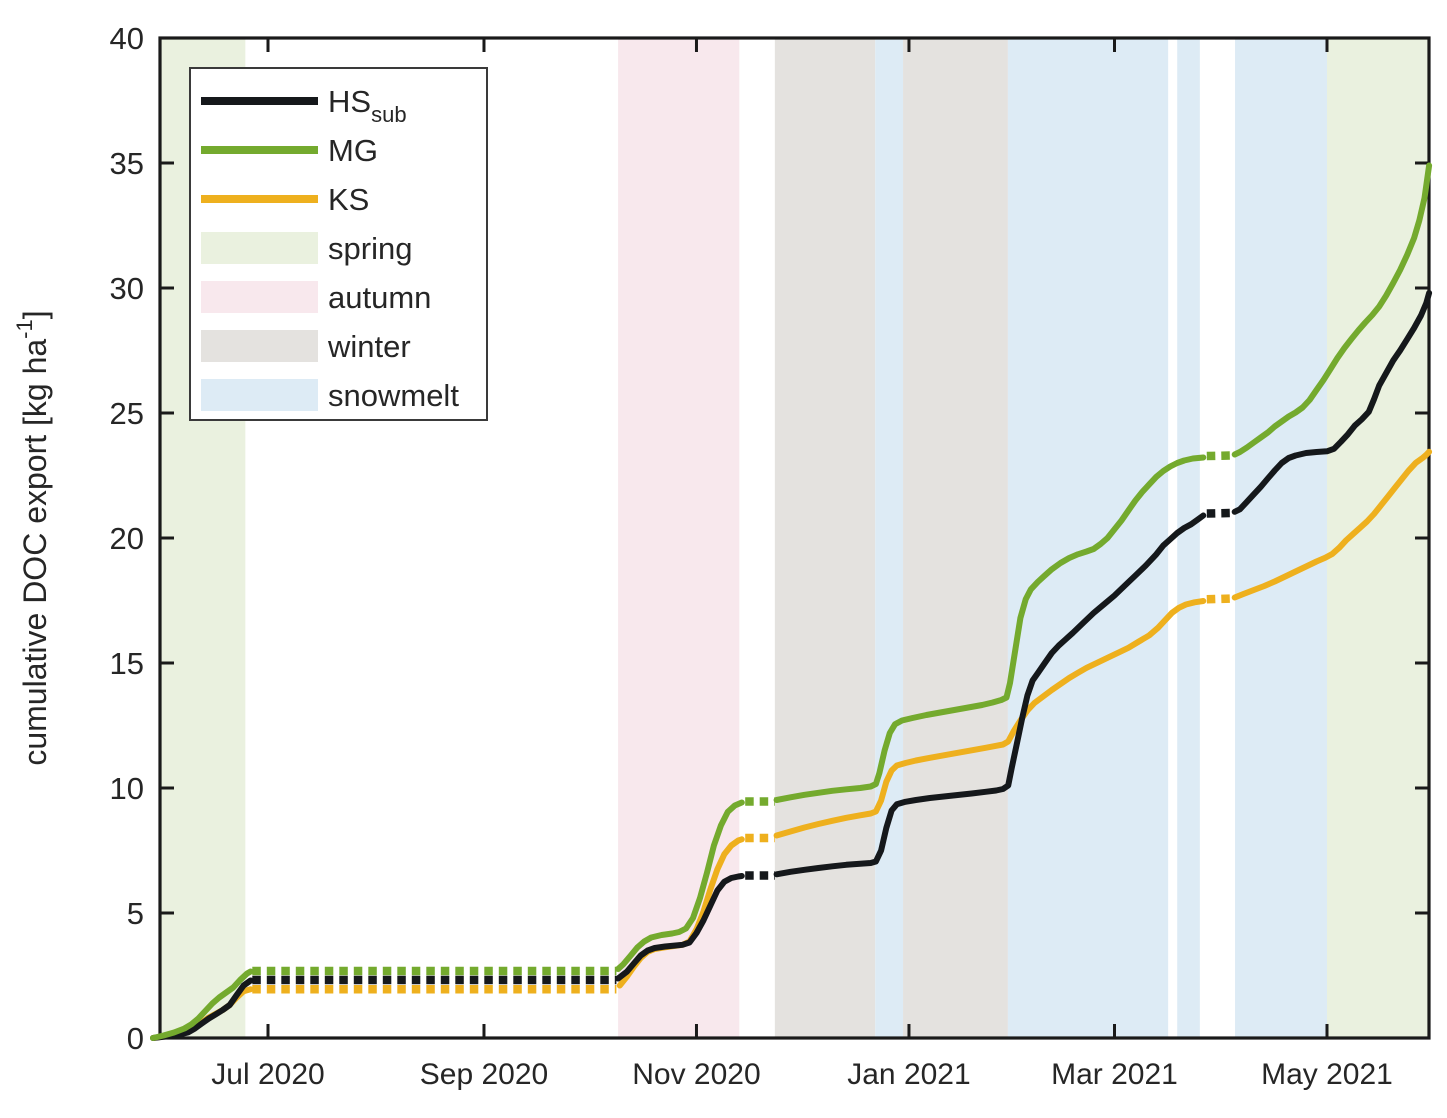 This screenshot has height=1118, width=1447. What do you see at coordinates (1219, 513) in the screenshot?
I see `series-line-HS_sub-dashed` at bounding box center [1219, 513].